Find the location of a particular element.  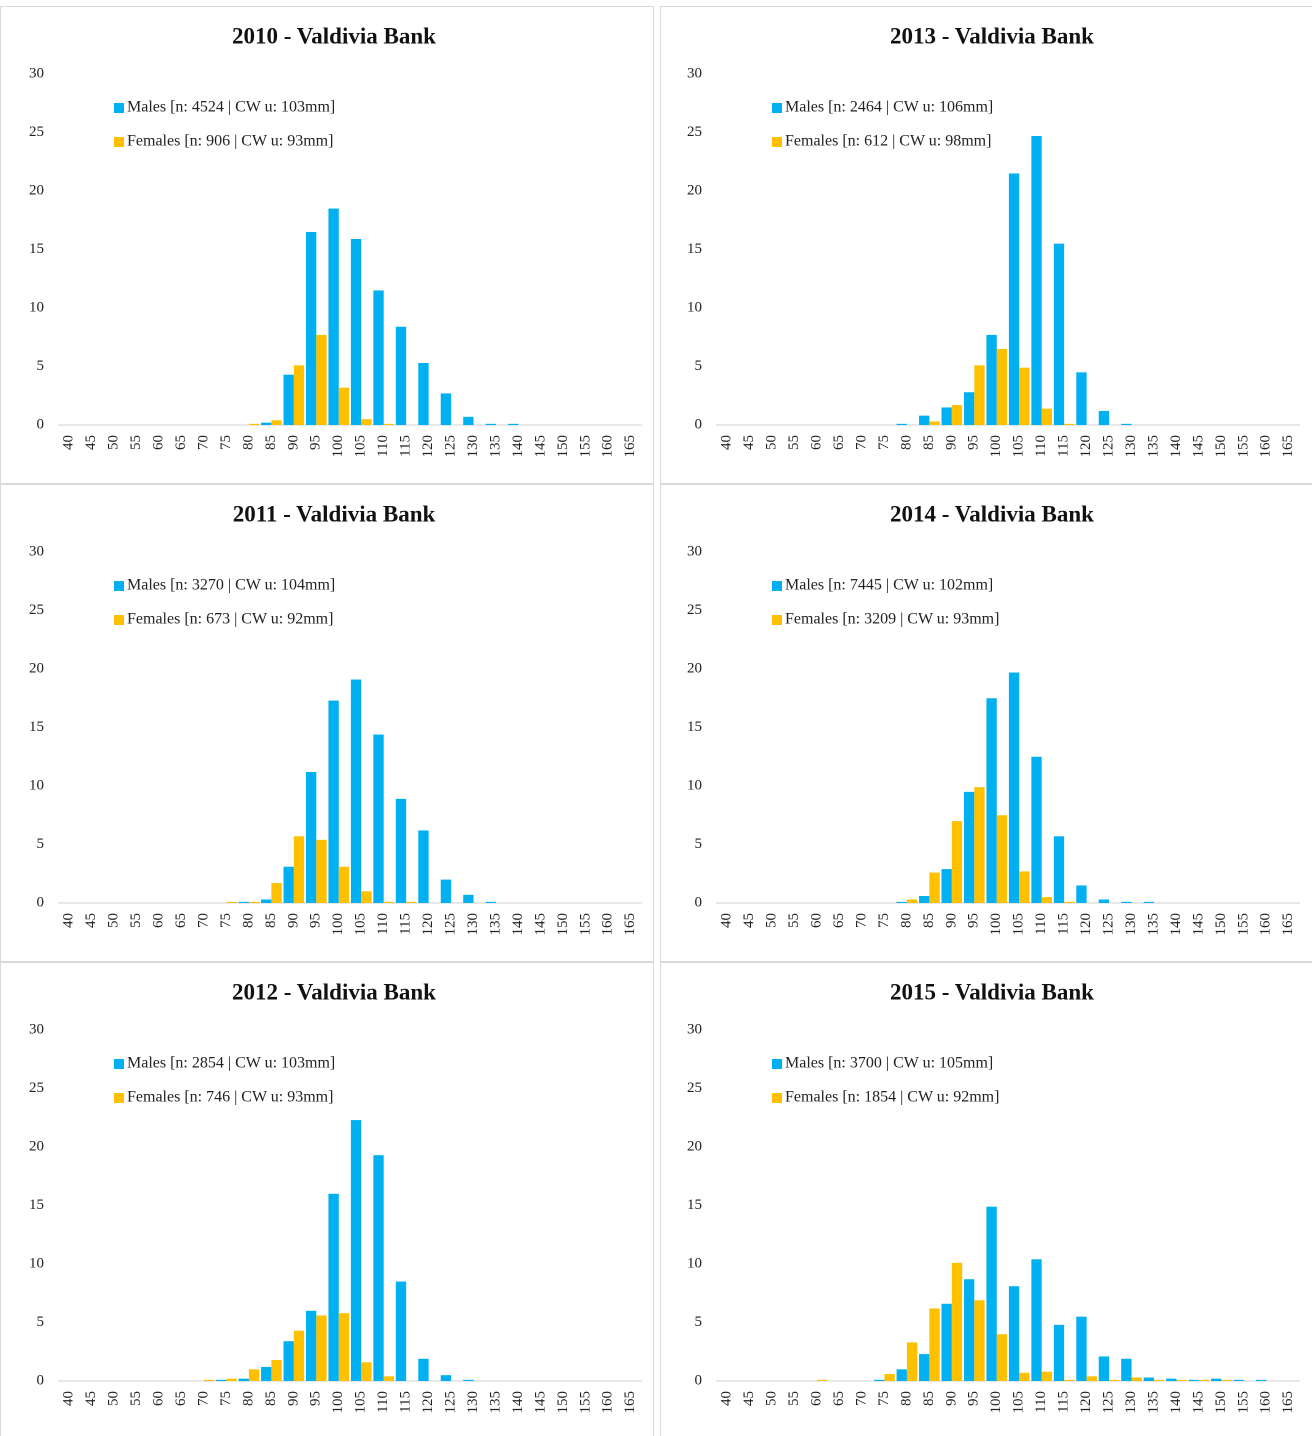

x-tick-label: 150 is located at coordinates (563, 924).